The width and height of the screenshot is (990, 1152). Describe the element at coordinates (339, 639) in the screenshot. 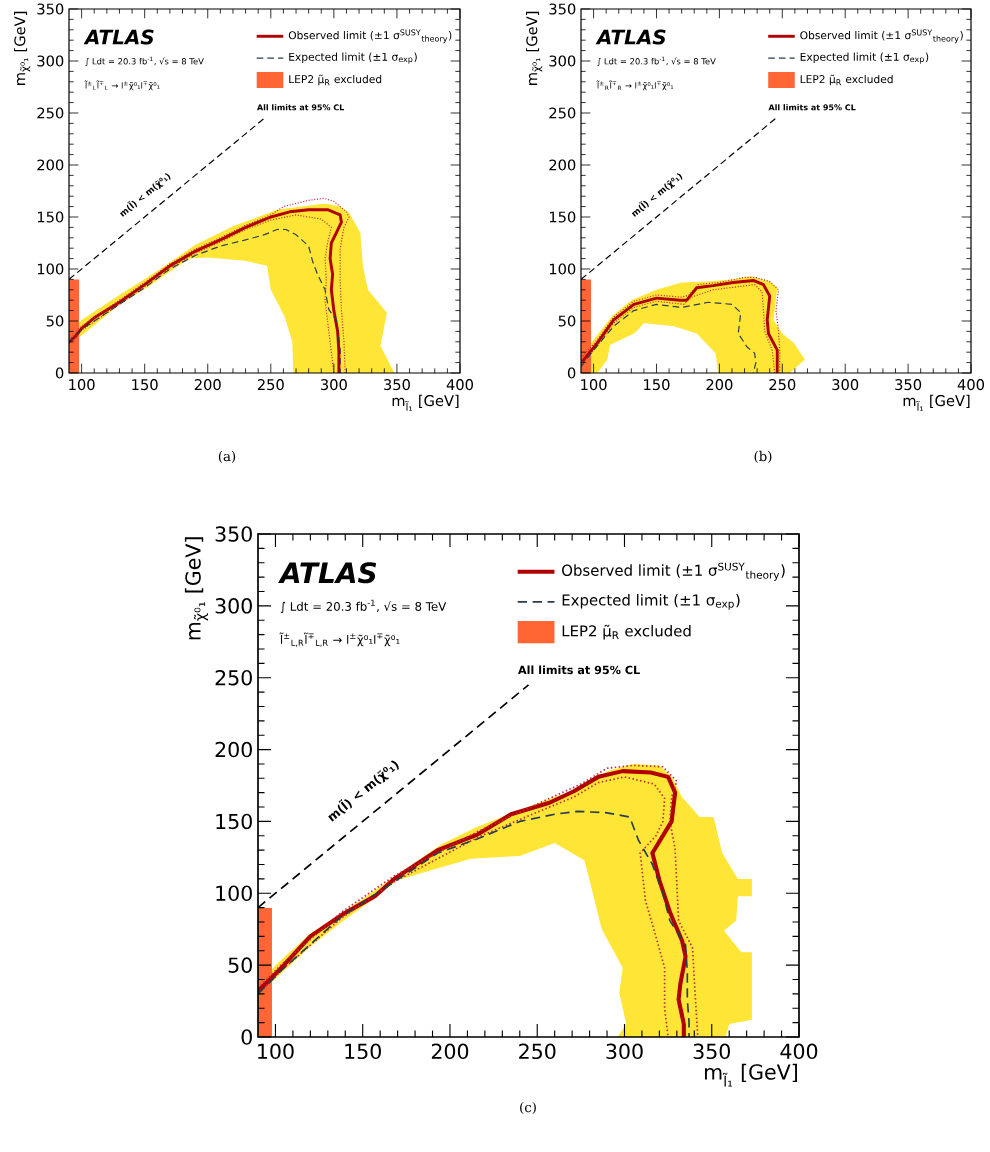

I see `text: l̃$^{±}$$_{L,R}$l̃$^{∓}$$_{L,R}$ → l$^{±}$χ̃⁰₁l$^{∓}$χ̃⁰₁` at that location.